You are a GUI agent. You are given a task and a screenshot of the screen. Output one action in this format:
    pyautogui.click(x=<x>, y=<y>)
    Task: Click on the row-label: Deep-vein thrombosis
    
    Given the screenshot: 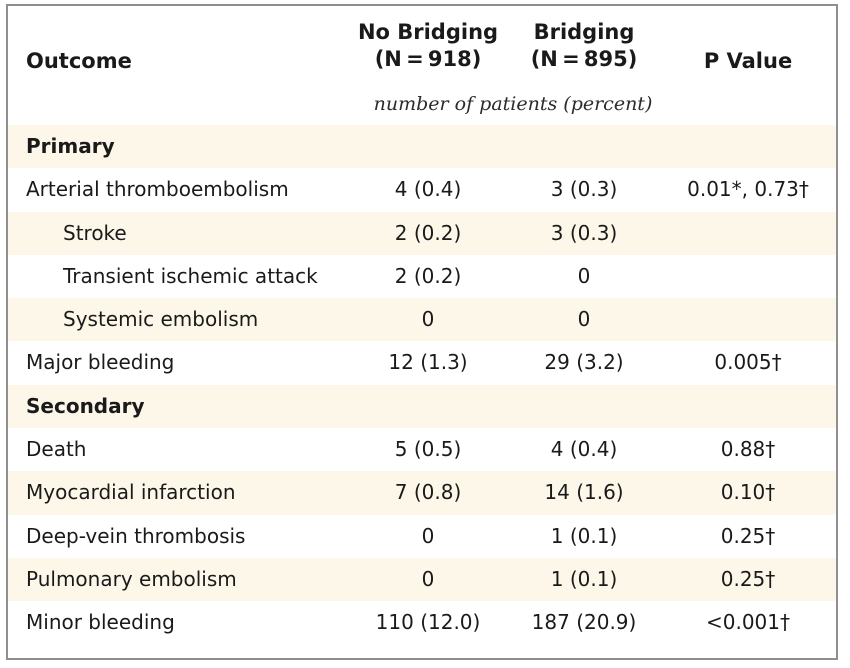 What is the action you would take?
    pyautogui.click(x=136, y=535)
    